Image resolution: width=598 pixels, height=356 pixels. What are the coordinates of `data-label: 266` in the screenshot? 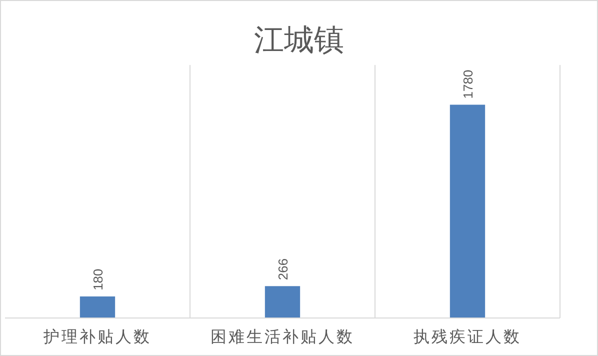 It's located at (283, 269).